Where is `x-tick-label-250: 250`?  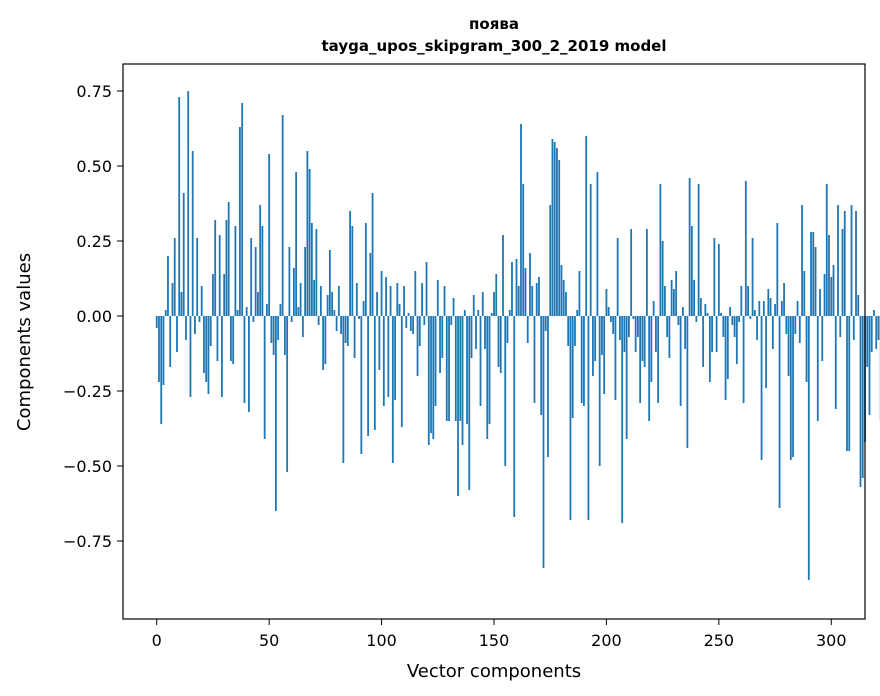
x-tick-label-250: 250 is located at coordinates (719, 640).